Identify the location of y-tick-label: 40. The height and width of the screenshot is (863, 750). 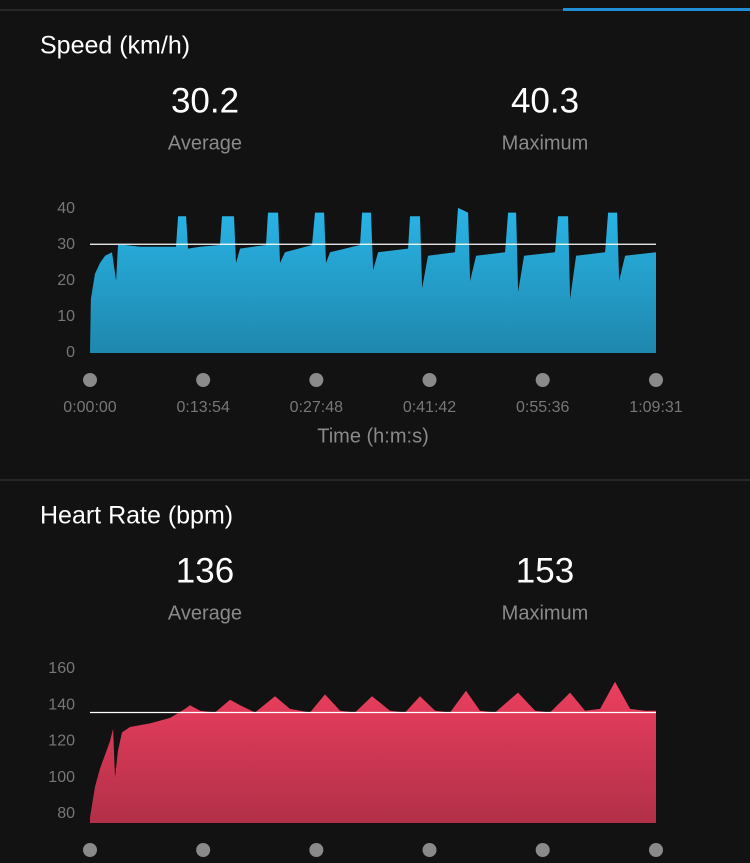
(66, 208).